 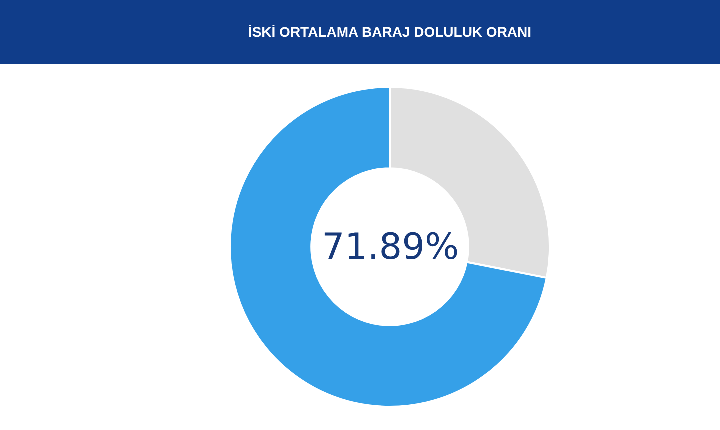 I want to click on text: 71.89%, so click(x=391, y=247).